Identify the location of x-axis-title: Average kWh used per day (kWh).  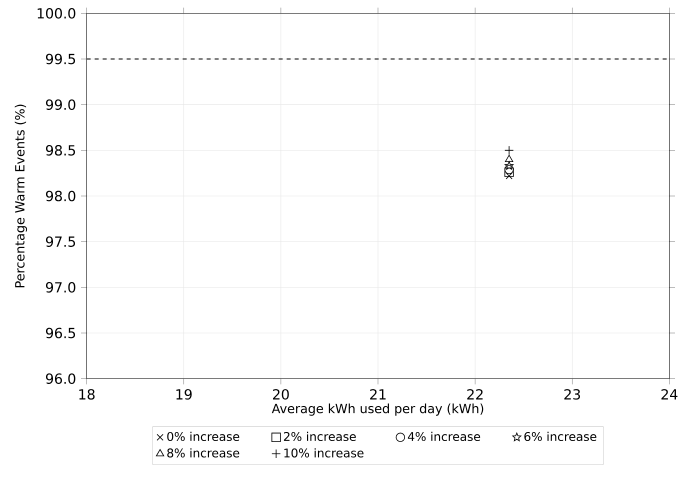
(378, 409).